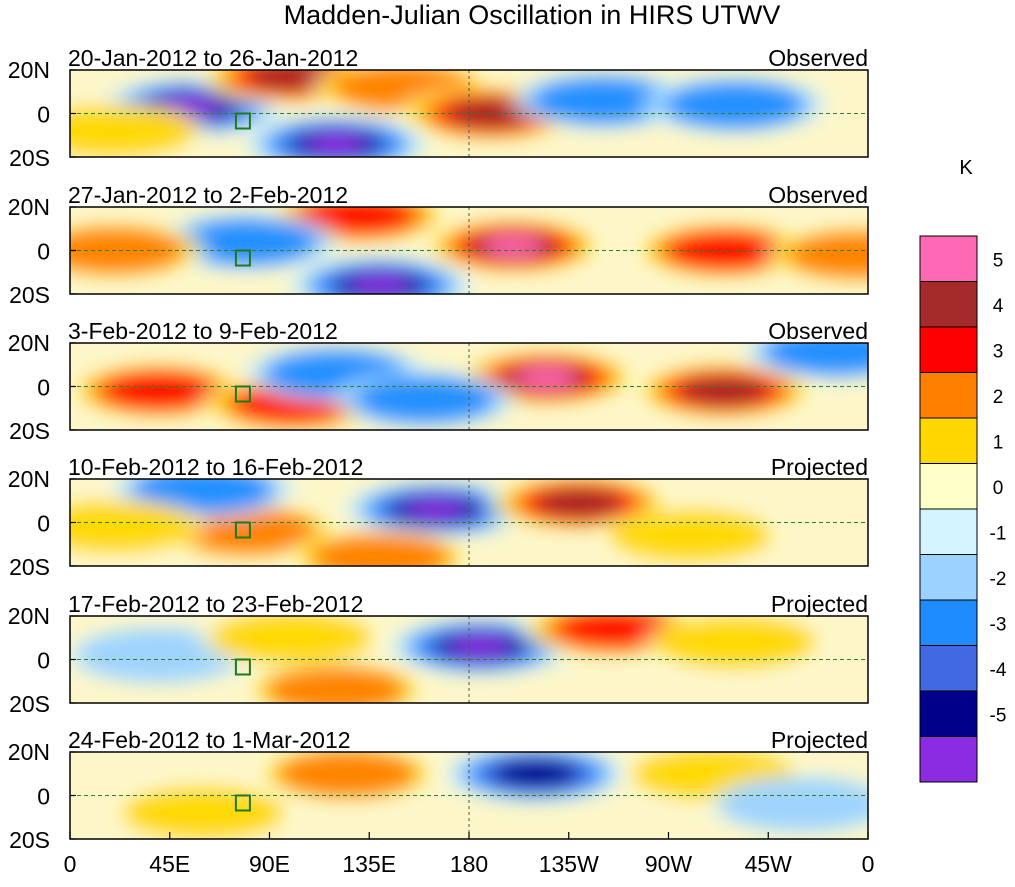 The height and width of the screenshot is (887, 1015). Describe the element at coordinates (998, 716) in the screenshot. I see `colorbar-label: -5` at that location.